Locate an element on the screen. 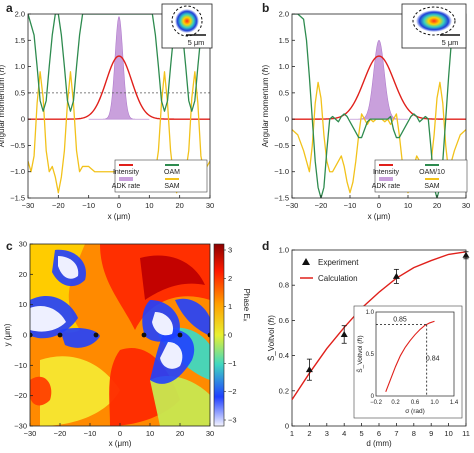 This screenshot has height=453, width=474. c-colorbar is located at coordinates (219, 335).